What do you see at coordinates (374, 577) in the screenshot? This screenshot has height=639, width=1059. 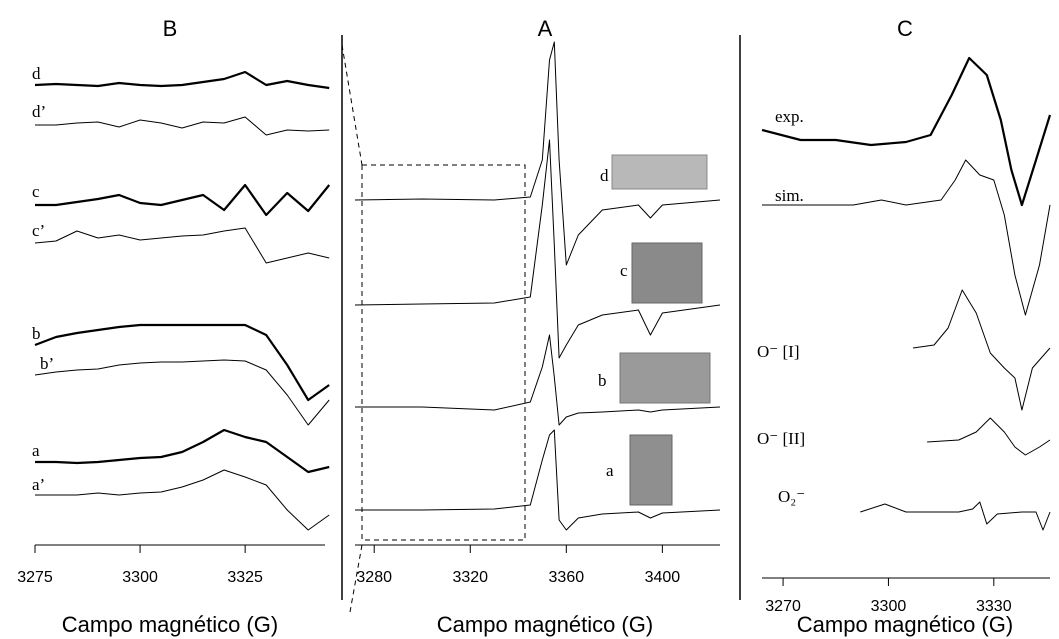 I see `x-tick-label: 3280` at bounding box center [374, 577].